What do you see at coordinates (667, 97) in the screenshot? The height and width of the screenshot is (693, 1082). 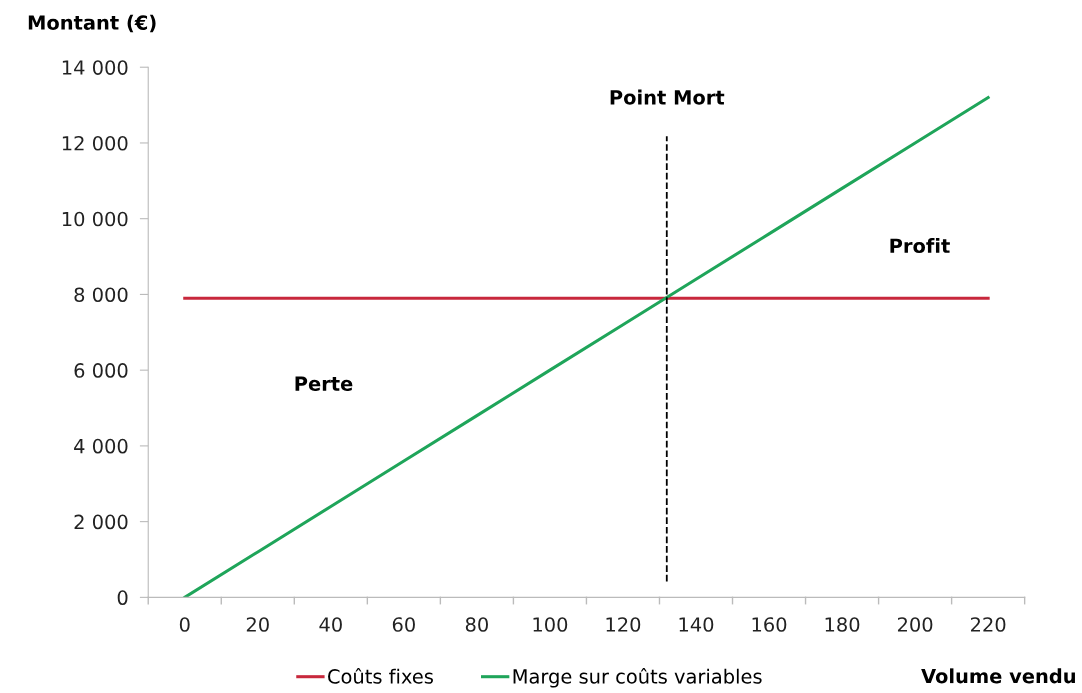 I see `ref-line-label: Point Mort` at bounding box center [667, 97].